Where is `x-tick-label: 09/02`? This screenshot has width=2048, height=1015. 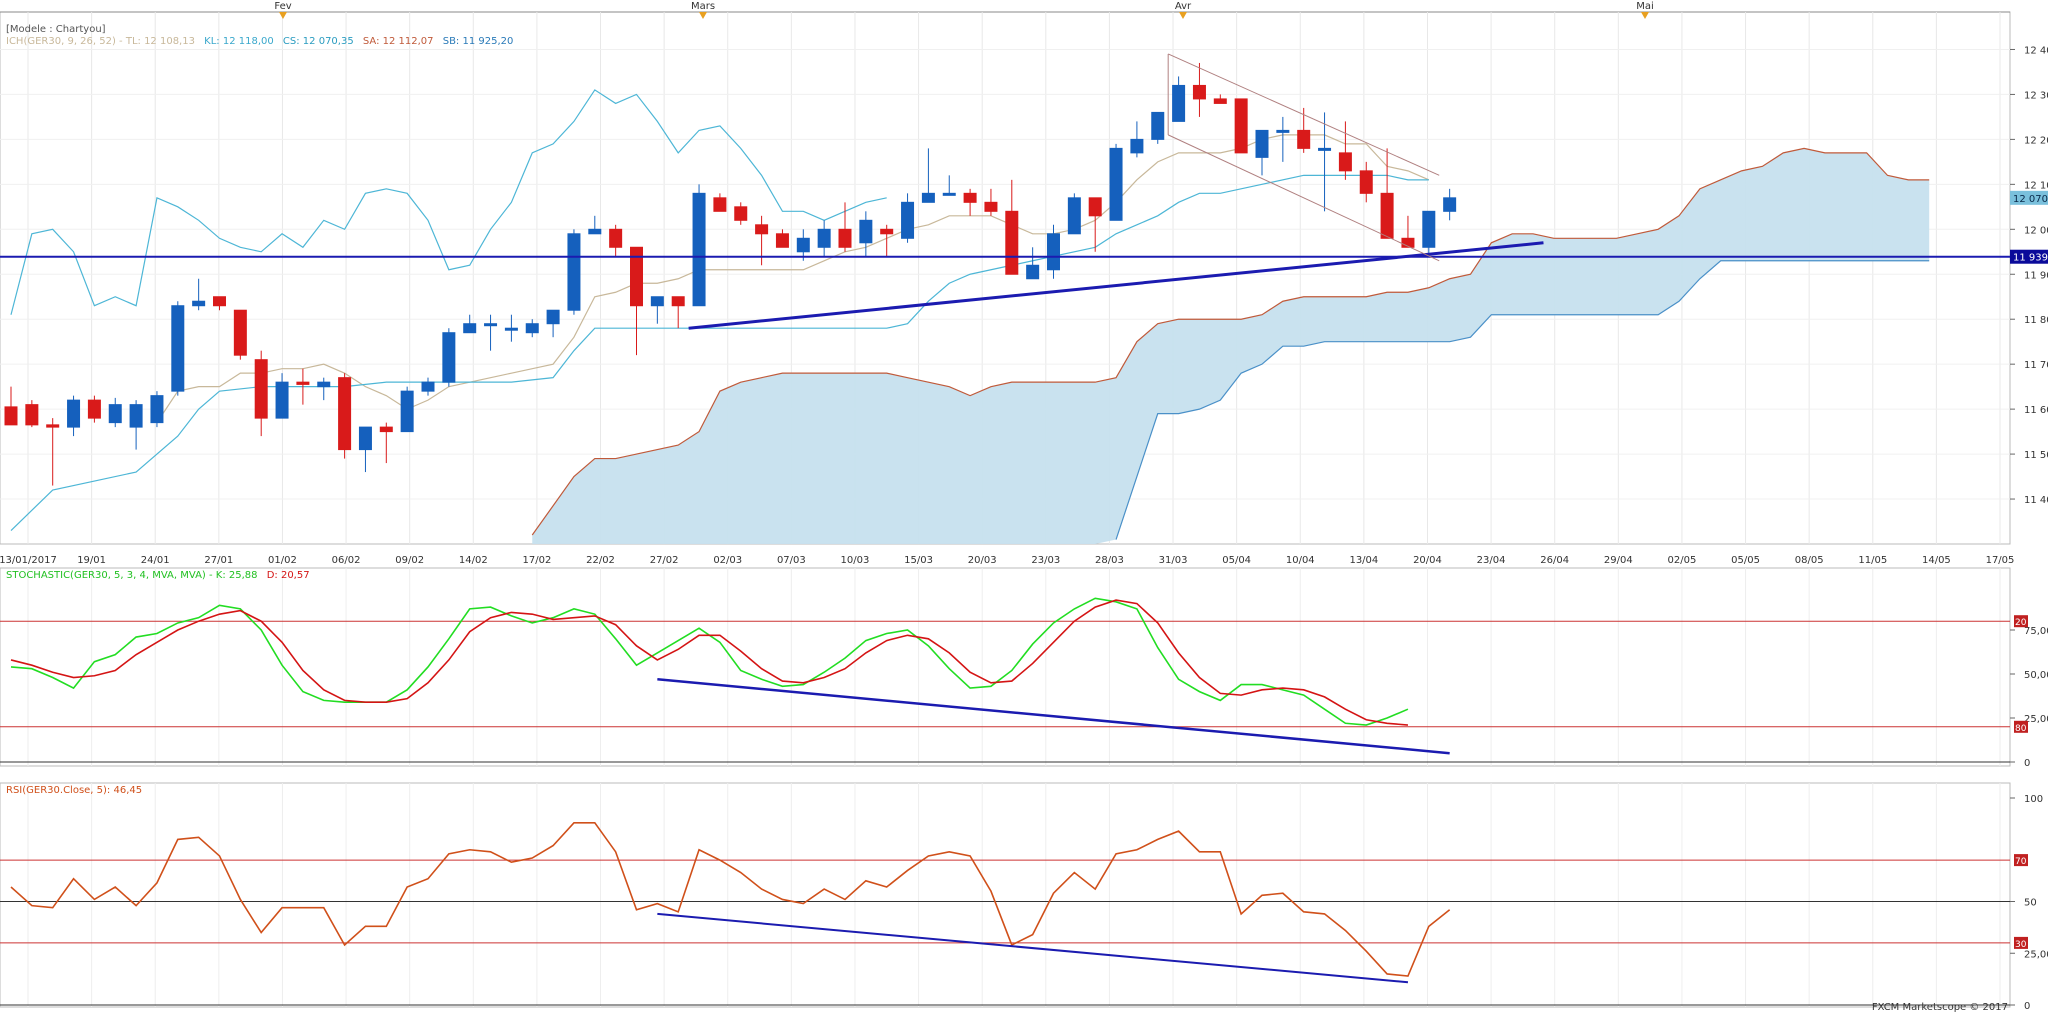
x-tick-label: 09/02 is located at coordinates (409, 560).